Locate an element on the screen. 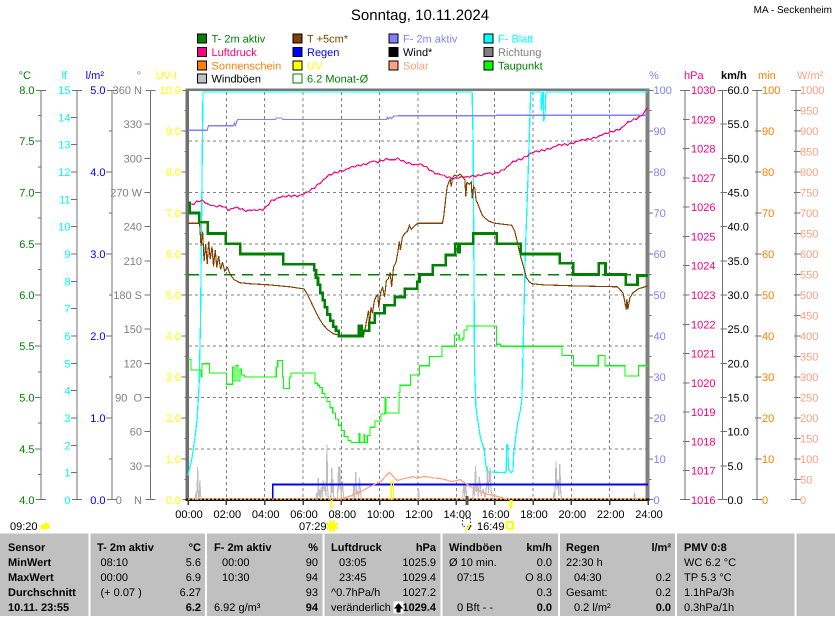  svg-text: 23:45 is located at coordinates (353, 578).